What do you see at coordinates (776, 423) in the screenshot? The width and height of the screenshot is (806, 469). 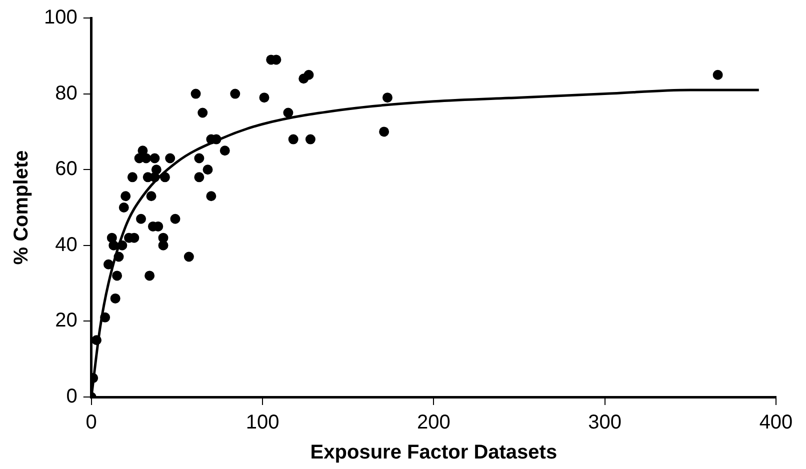 I see `x-tick-label: 400` at bounding box center [776, 423].